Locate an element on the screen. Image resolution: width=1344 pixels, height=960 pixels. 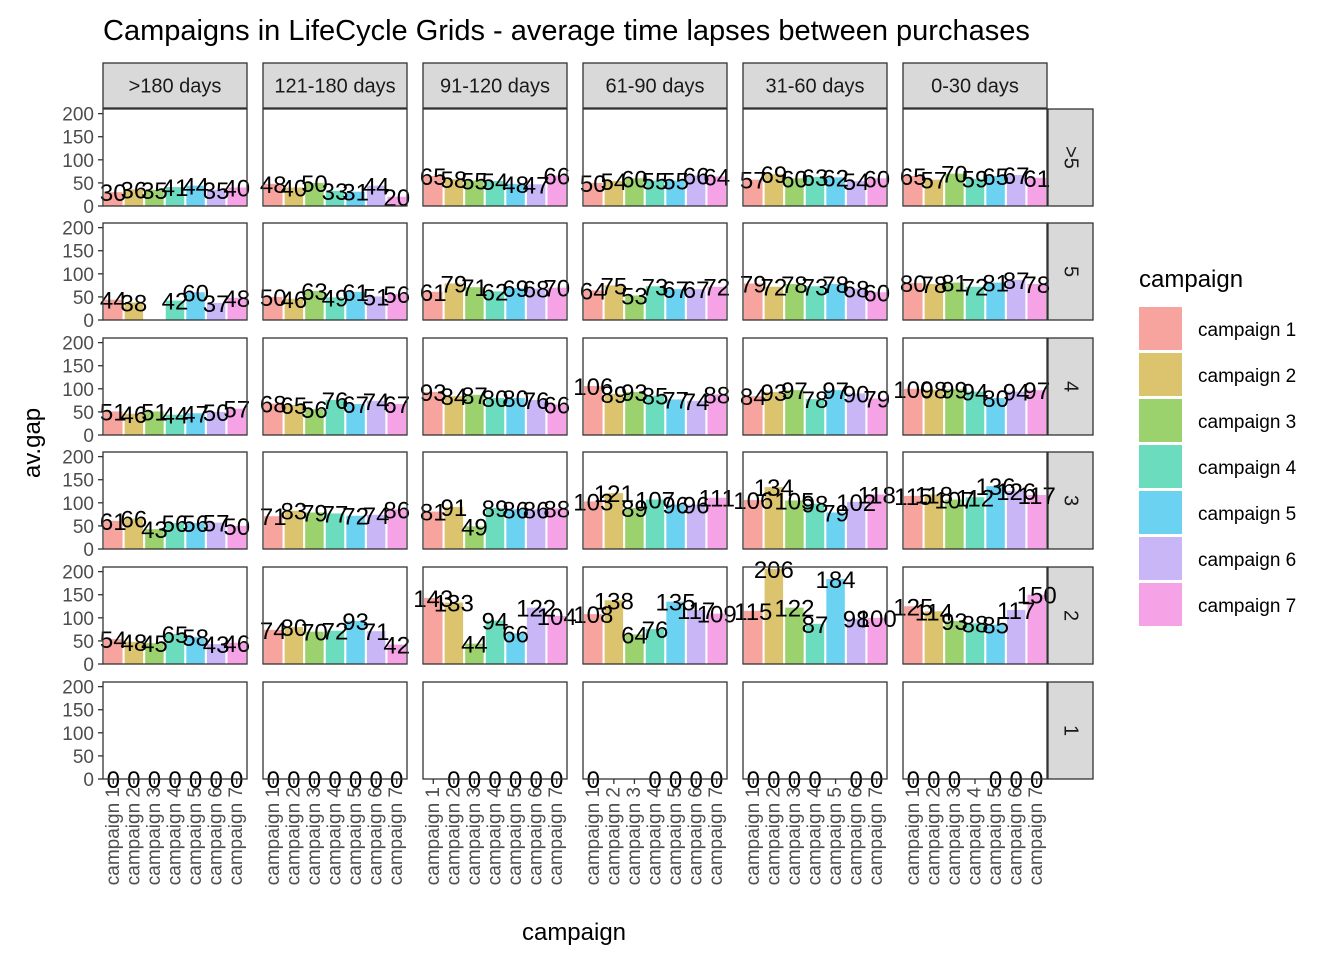
bar-value-label: 94 is located at coordinates (975, 393).